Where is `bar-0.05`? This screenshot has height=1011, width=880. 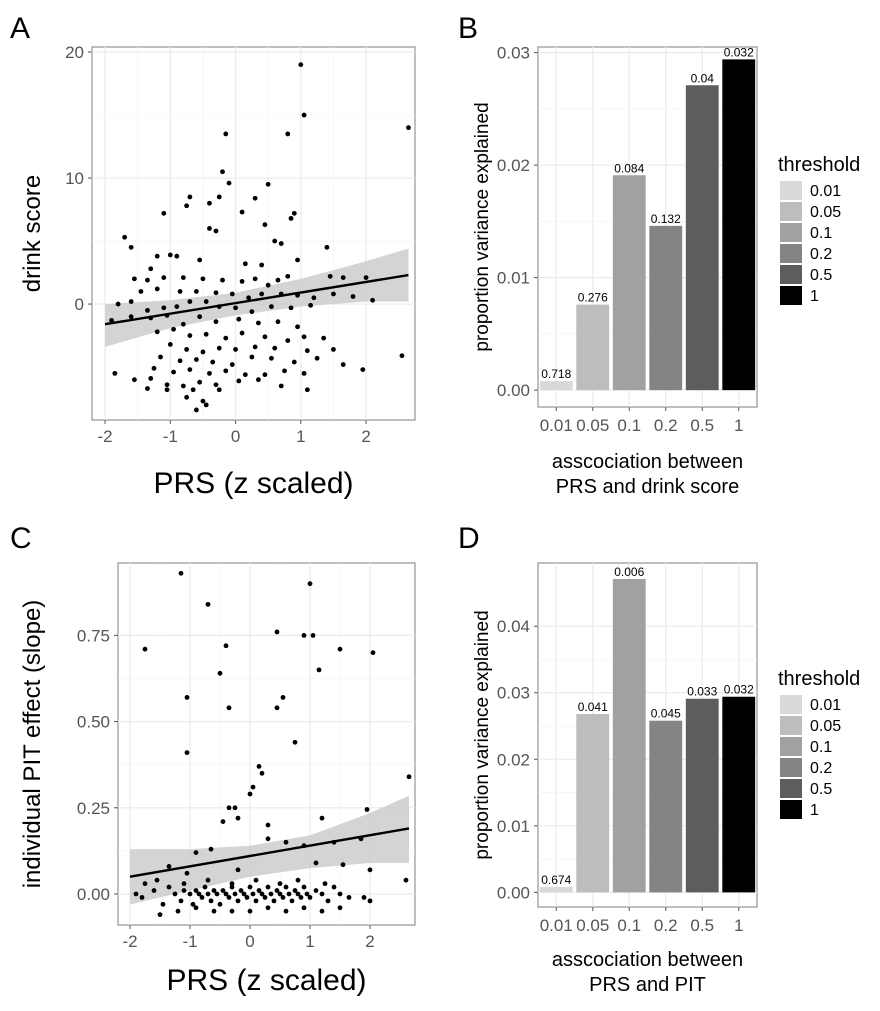
bar-0.05 is located at coordinates (593, 347).